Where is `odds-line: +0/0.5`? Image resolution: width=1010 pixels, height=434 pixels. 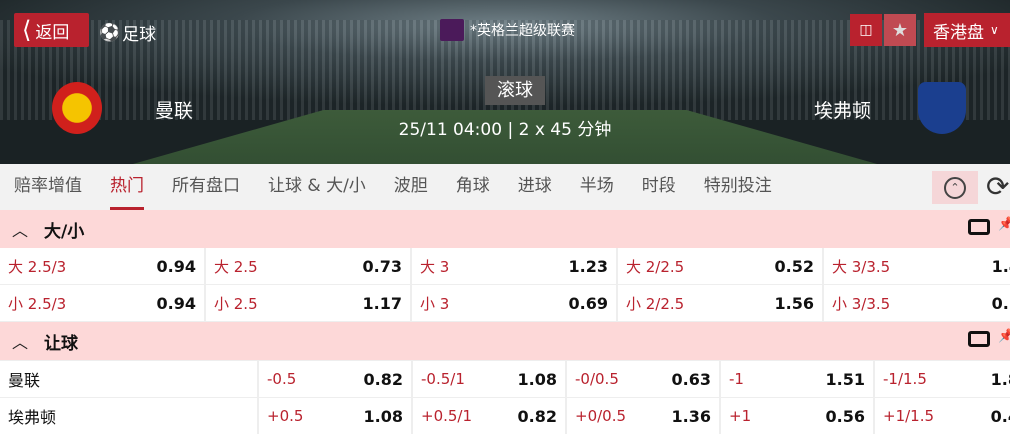 odds-line: +0/0.5 is located at coordinates (601, 416).